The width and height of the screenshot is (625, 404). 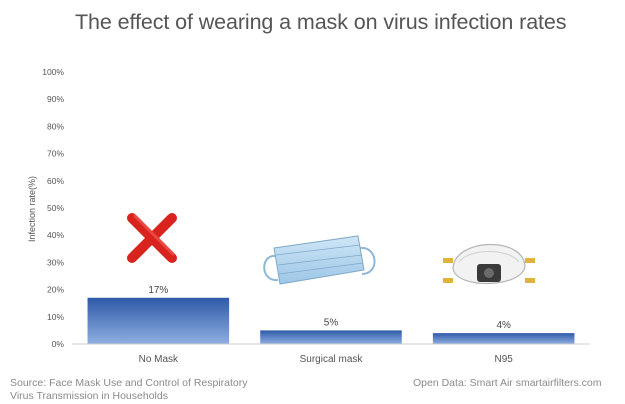 What do you see at coordinates (331, 314) in the screenshot?
I see `bars: 17% 5% 4%` at bounding box center [331, 314].